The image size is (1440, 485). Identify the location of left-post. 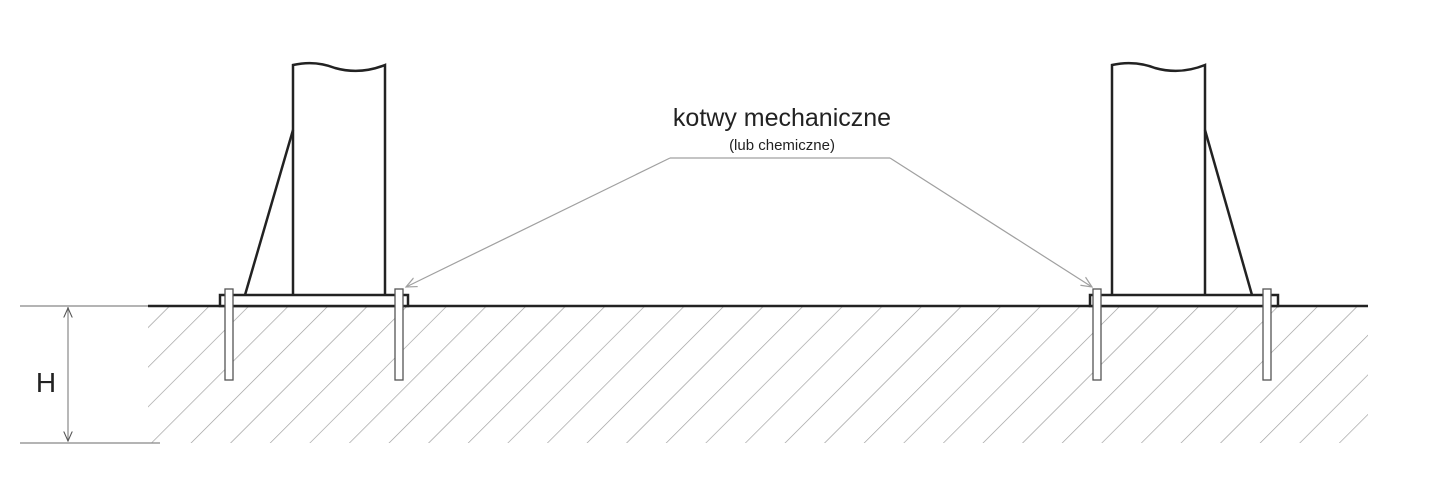
(314, 221).